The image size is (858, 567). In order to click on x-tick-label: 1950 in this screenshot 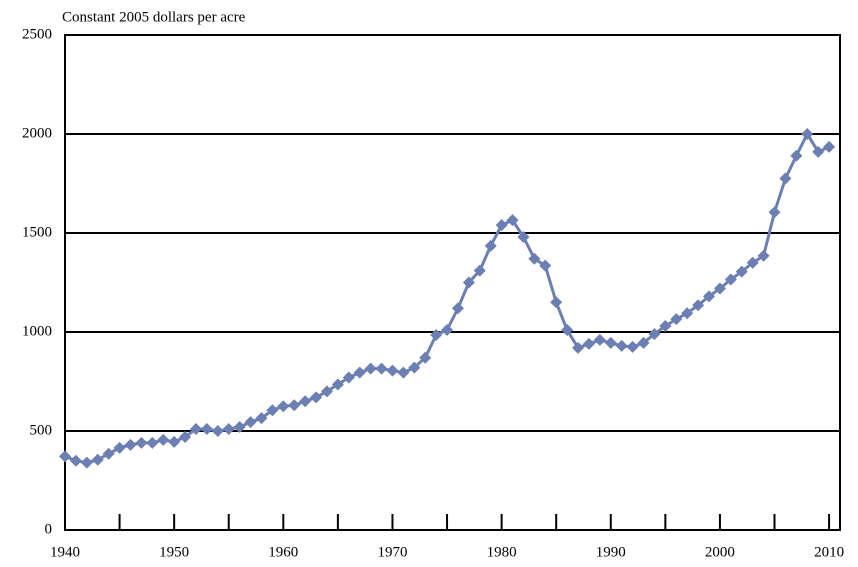, I will do `click(174, 552)`.